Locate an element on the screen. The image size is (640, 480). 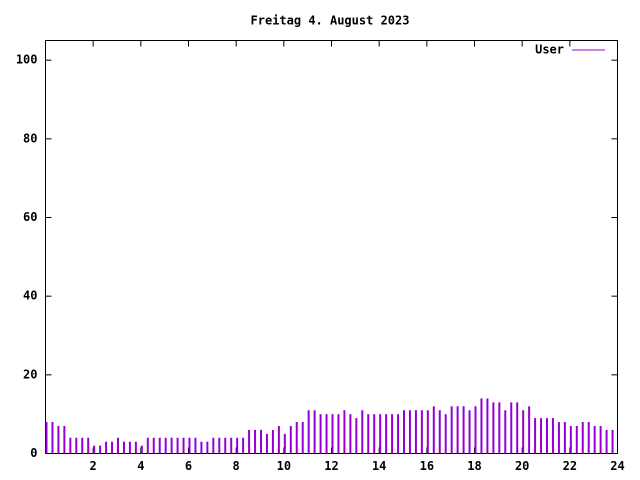
x-tick-label: 22 is located at coordinates (570, 466).